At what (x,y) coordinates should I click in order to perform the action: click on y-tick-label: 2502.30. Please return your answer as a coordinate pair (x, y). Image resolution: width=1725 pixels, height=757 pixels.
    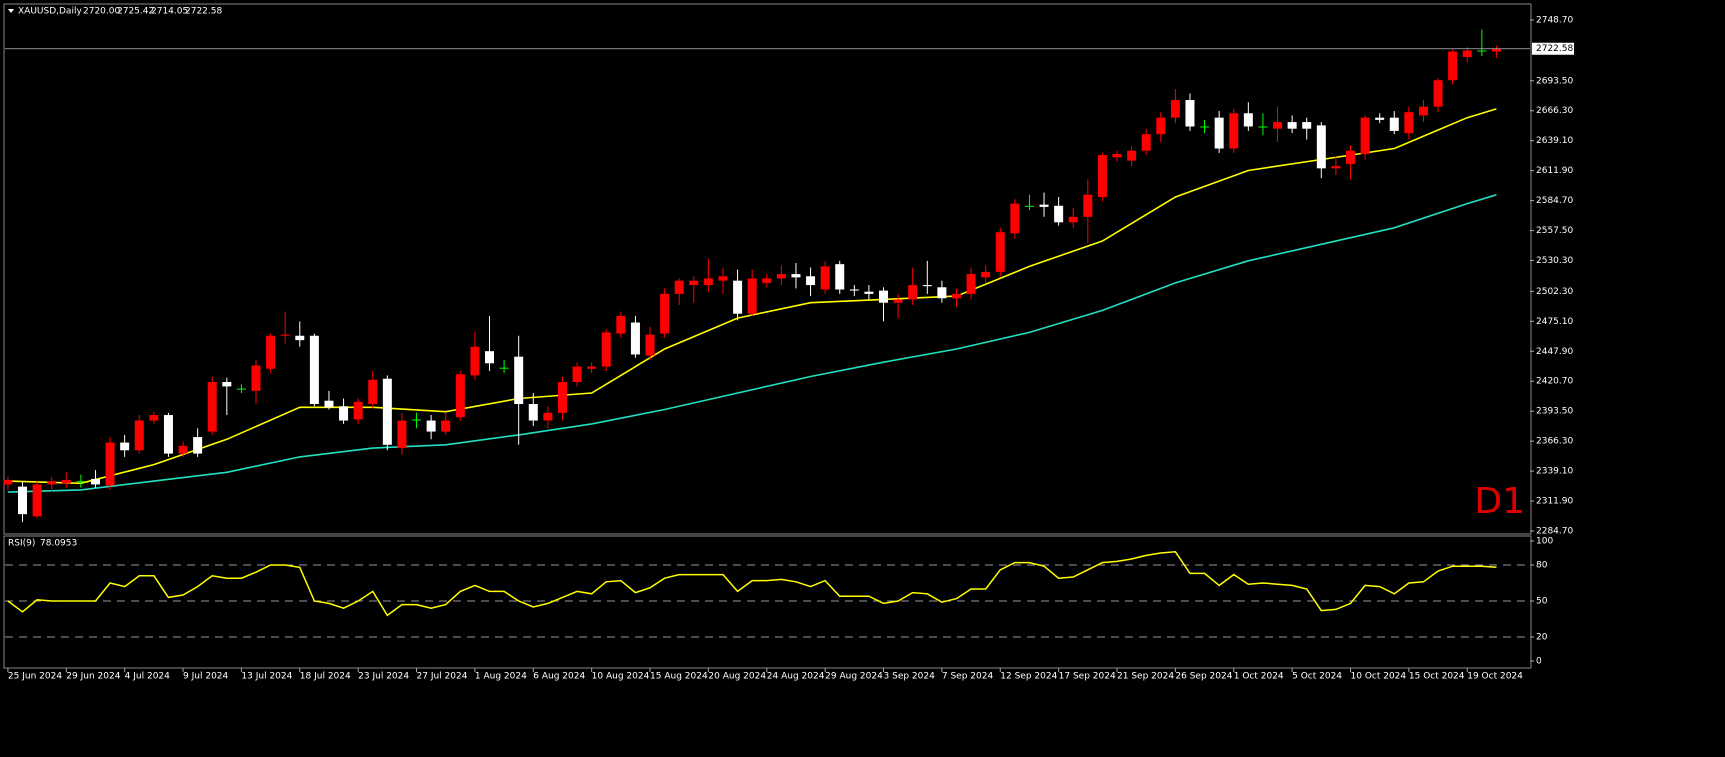
    Looking at the image, I should click on (1554, 292).